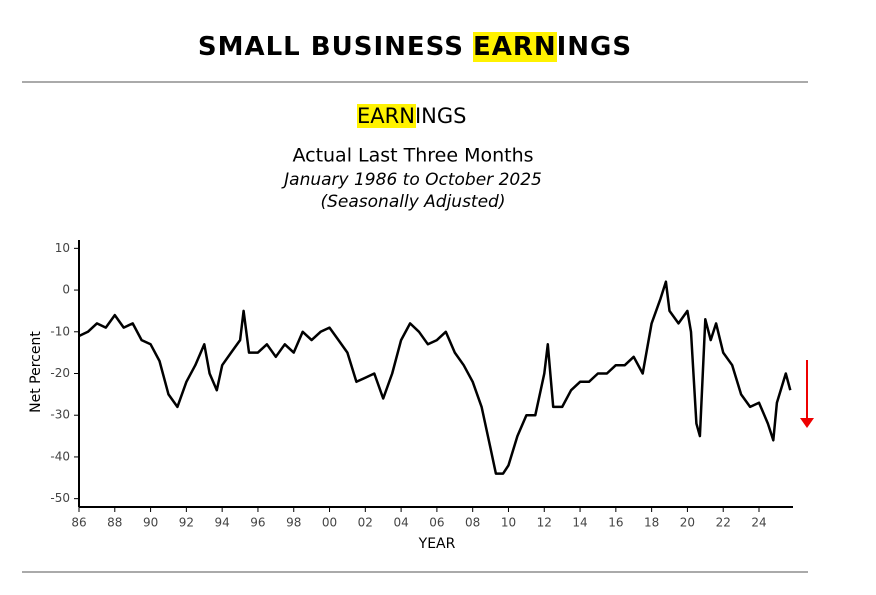 This screenshot has width=876, height=595. Describe the element at coordinates (186, 523) in the screenshot. I see `x-tick-label: 92` at that location.